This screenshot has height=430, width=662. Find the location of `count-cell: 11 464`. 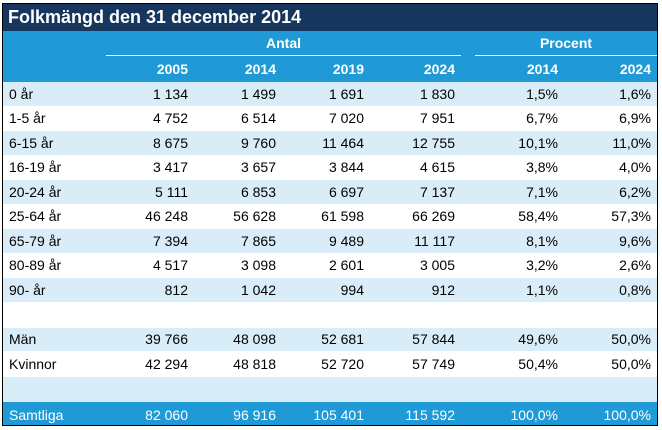

count-cell: 11 464 is located at coordinates (326, 143).